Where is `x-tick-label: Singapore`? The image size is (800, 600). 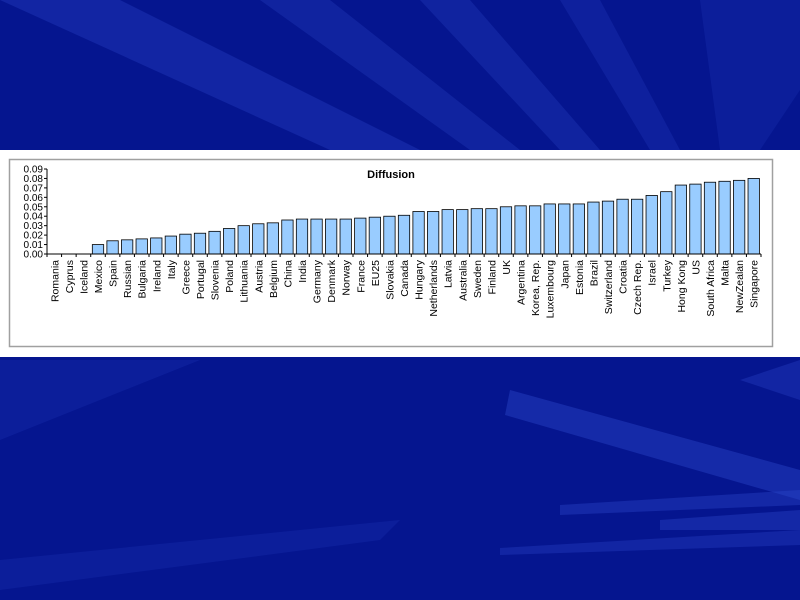 x-tick-label: Singapore is located at coordinates (755, 284).